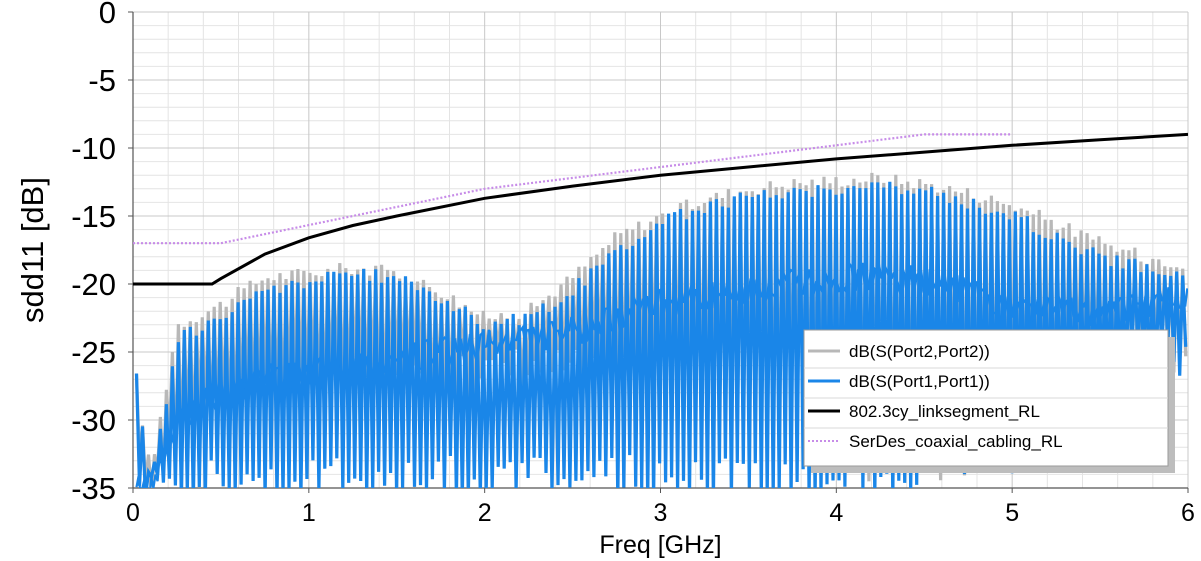  Describe the element at coordinates (93, 216) in the screenshot. I see `y-tick-label: -15` at that location.